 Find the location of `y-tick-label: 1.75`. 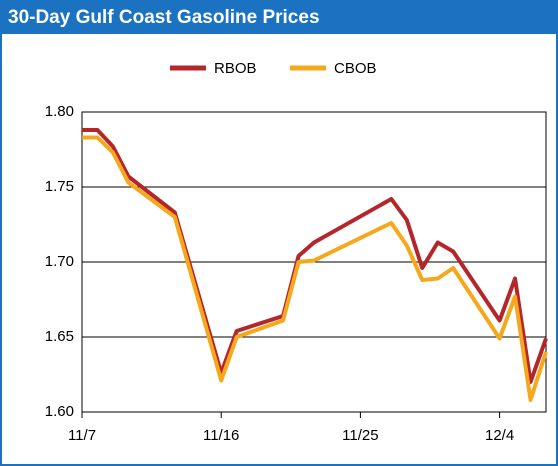

y-tick-label: 1.75 is located at coordinates (59, 186).